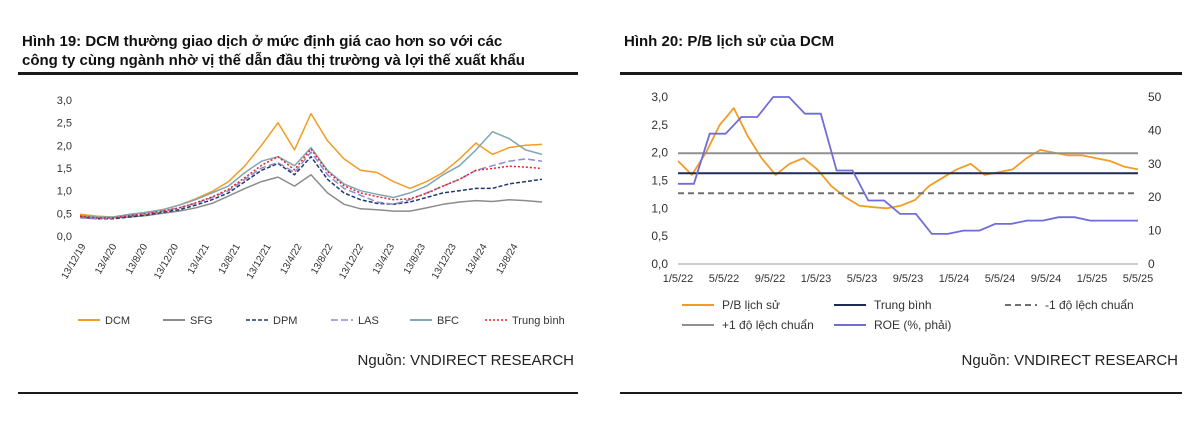  Describe the element at coordinates (64, 101) in the screenshot. I see `y-tick-label: 3,0` at that location.